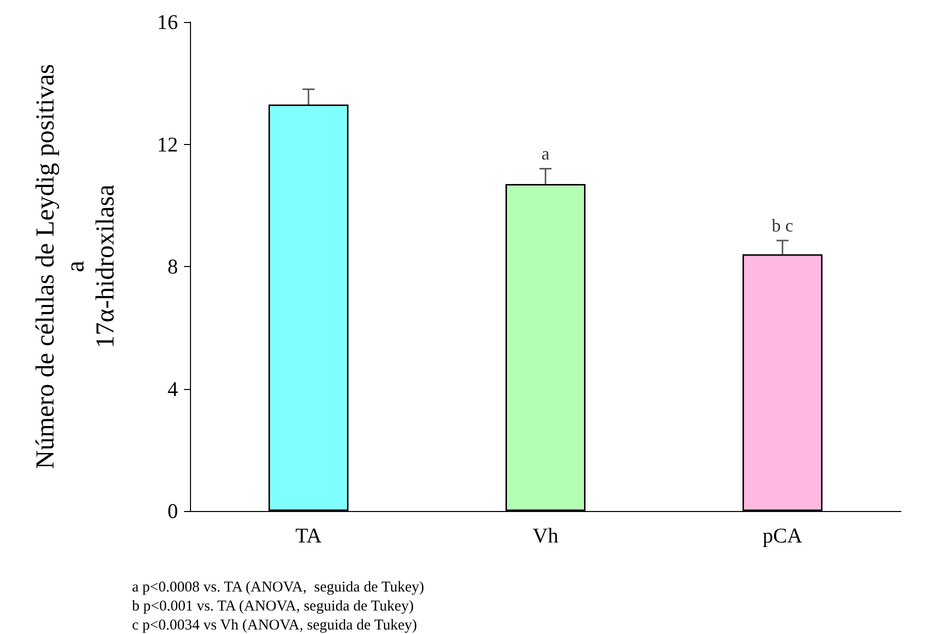 Image resolution: width=941 pixels, height=634 pixels. Describe the element at coordinates (783, 536) in the screenshot. I see `x-tick-label: pCA` at that location.